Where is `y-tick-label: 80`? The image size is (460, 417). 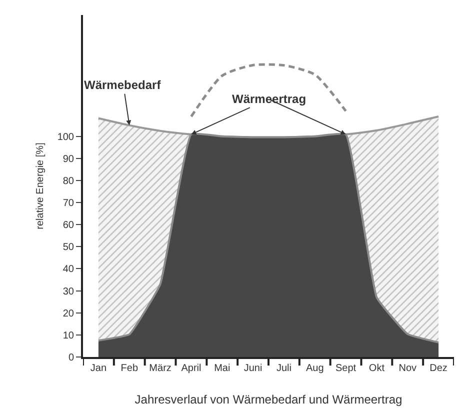 y-tick-label: 80 is located at coordinates (68, 181).